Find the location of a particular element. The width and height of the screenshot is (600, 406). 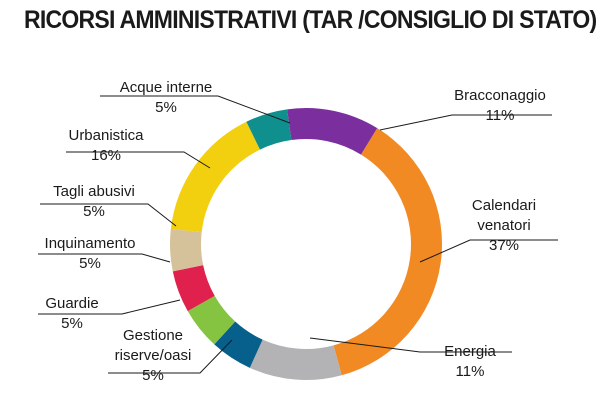

slice-label-energia: Energia 11% is located at coordinates (470, 361).